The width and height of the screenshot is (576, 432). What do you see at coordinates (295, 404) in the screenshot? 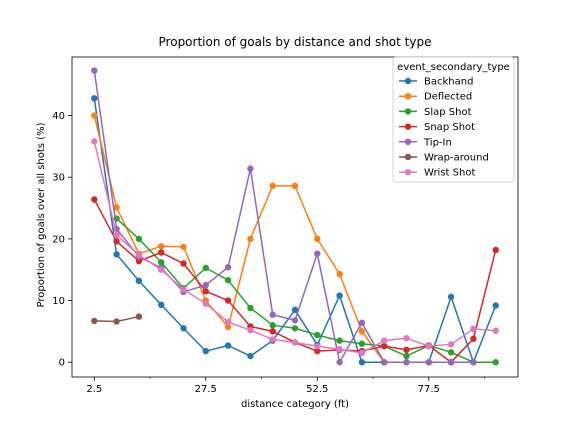
I see `x-axis-label: distance category (ft)` at bounding box center [295, 404].